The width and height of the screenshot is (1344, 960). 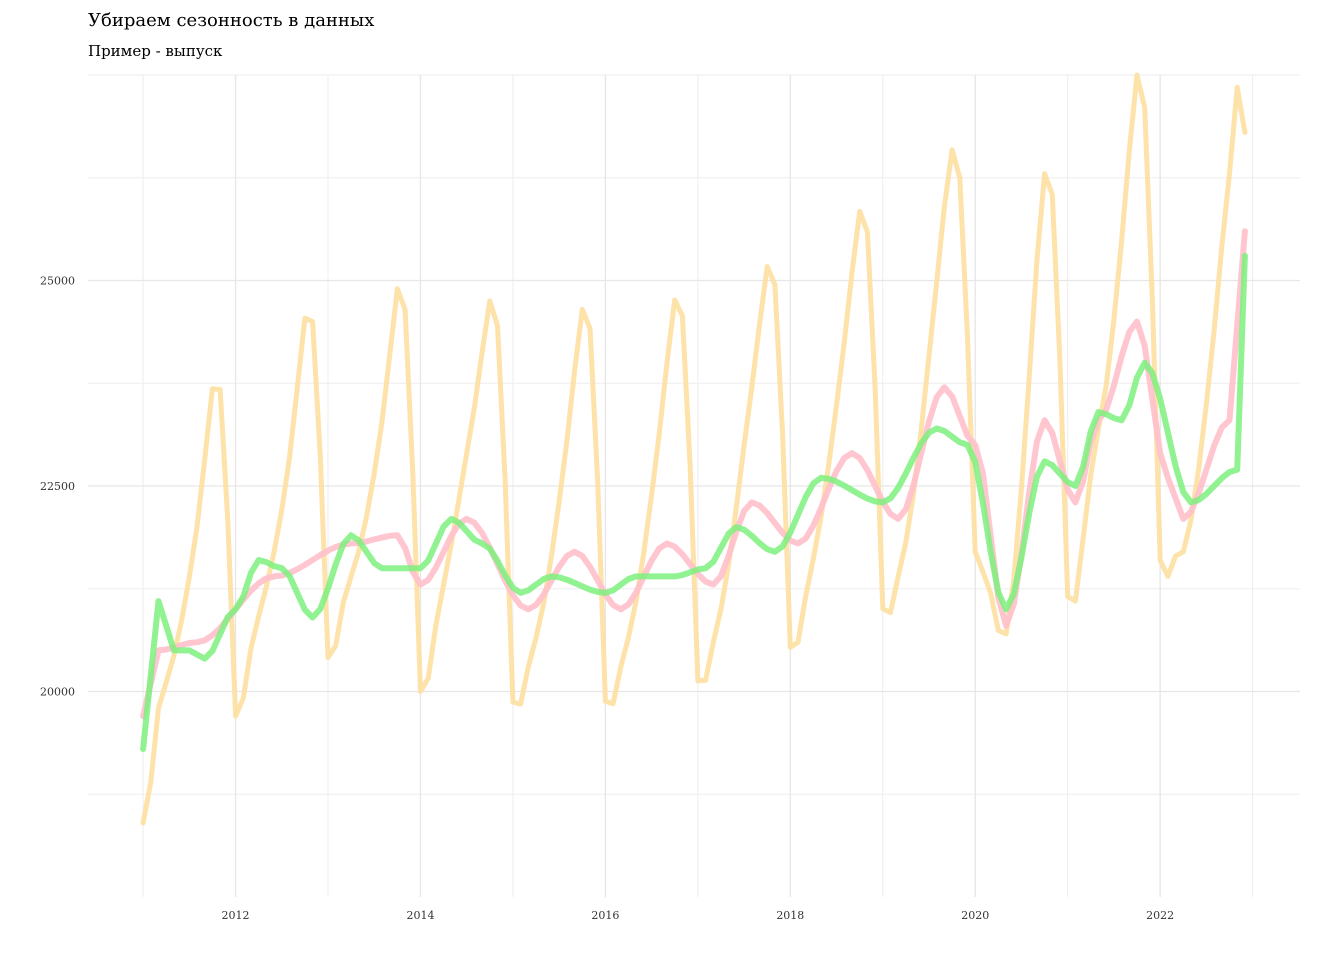 What do you see at coordinates (605, 915) in the screenshot?
I see `x-tick-label: 2016` at bounding box center [605, 915].